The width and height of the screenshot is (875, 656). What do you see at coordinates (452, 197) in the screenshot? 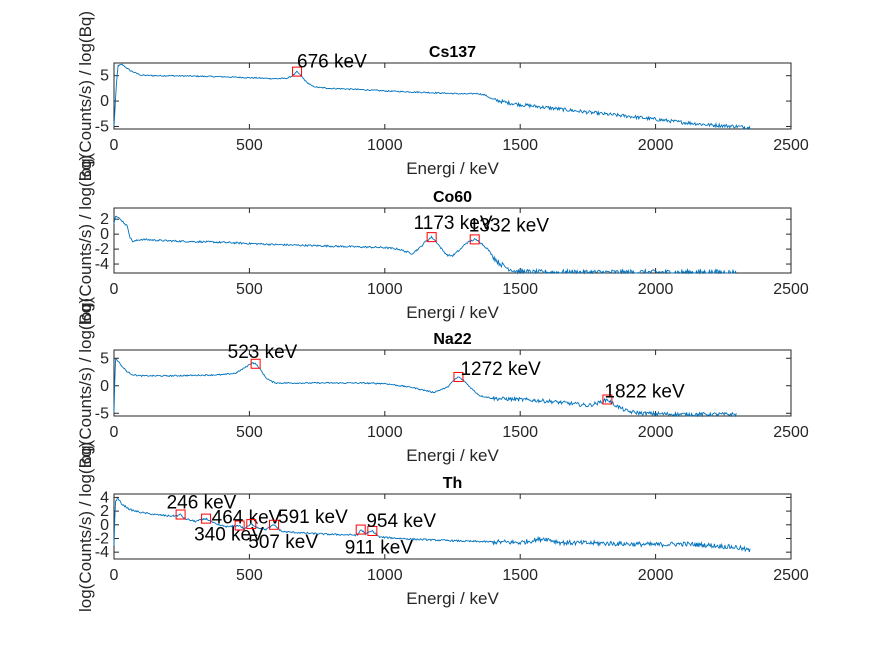
I see `subplot-title: Co60` at bounding box center [452, 197].